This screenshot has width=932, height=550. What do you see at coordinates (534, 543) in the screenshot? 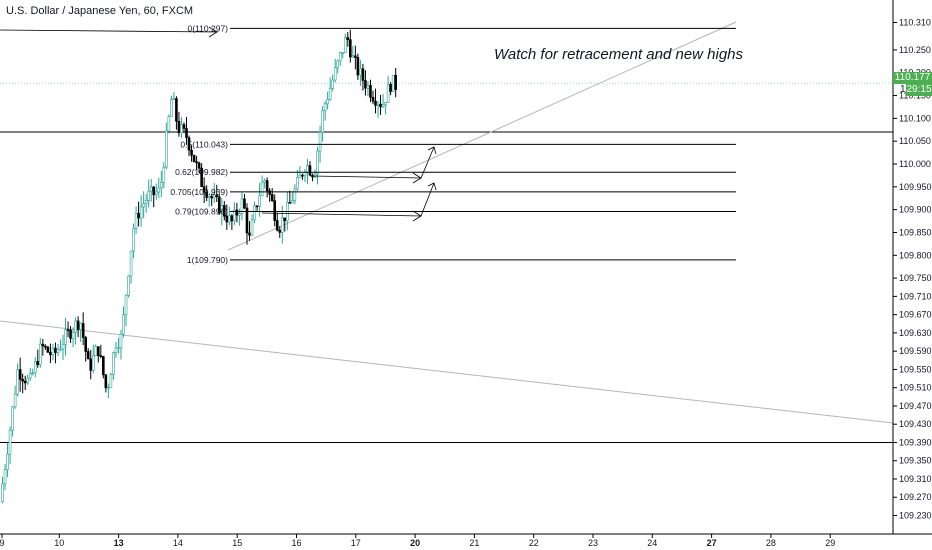
I see `x-tick-label: 22` at bounding box center [534, 543].